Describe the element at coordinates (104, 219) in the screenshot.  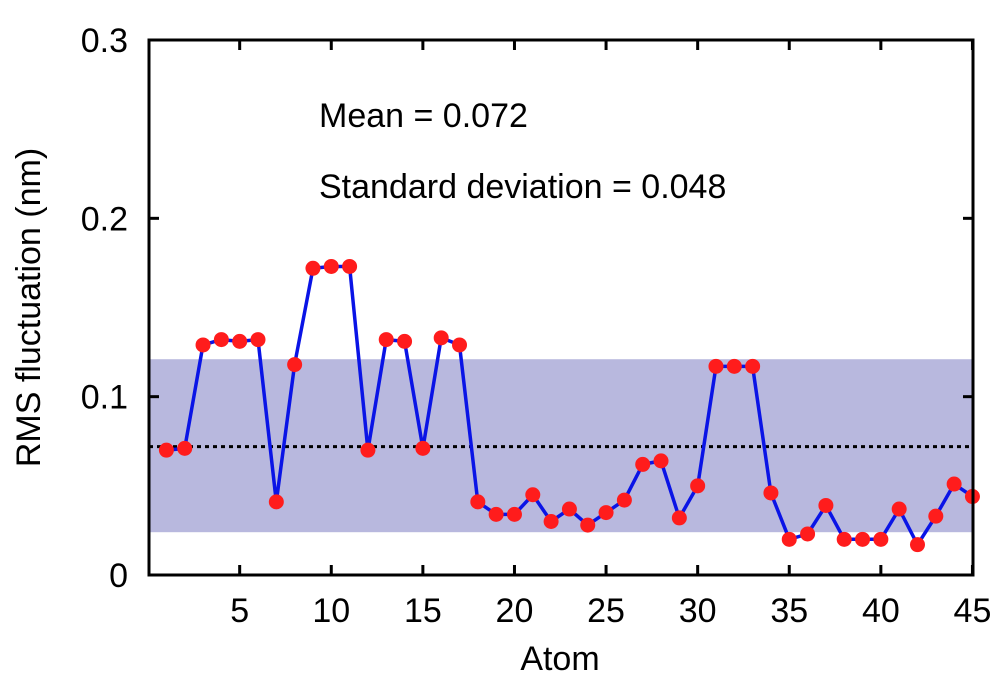
I see `y-tick-label-2: 0.2` at that location.